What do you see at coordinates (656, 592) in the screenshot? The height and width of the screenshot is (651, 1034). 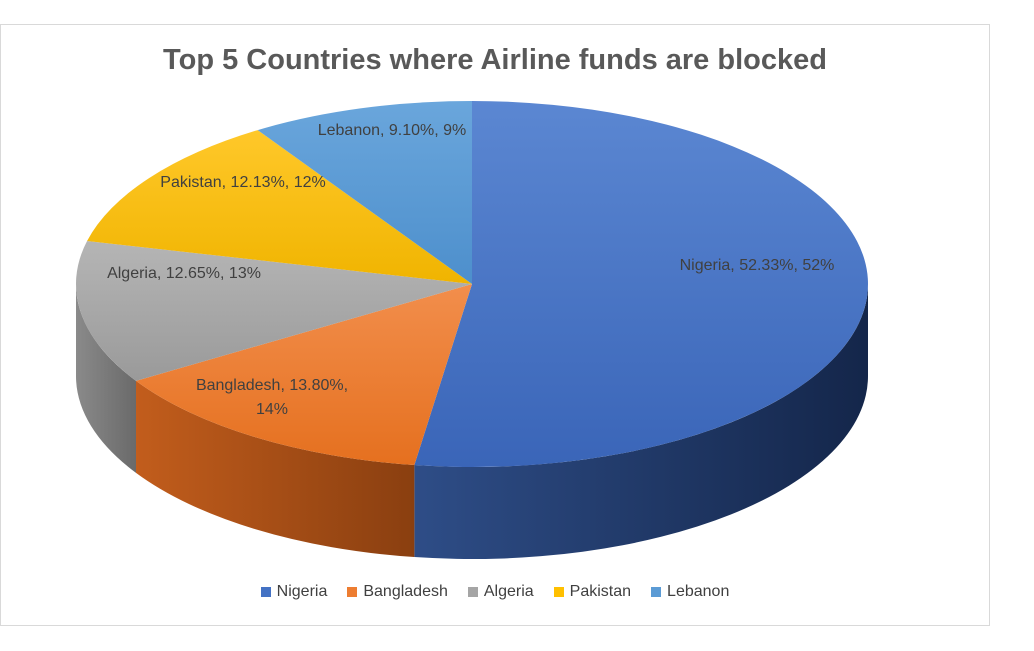 I see `legend-swatch-lebanon` at bounding box center [656, 592].